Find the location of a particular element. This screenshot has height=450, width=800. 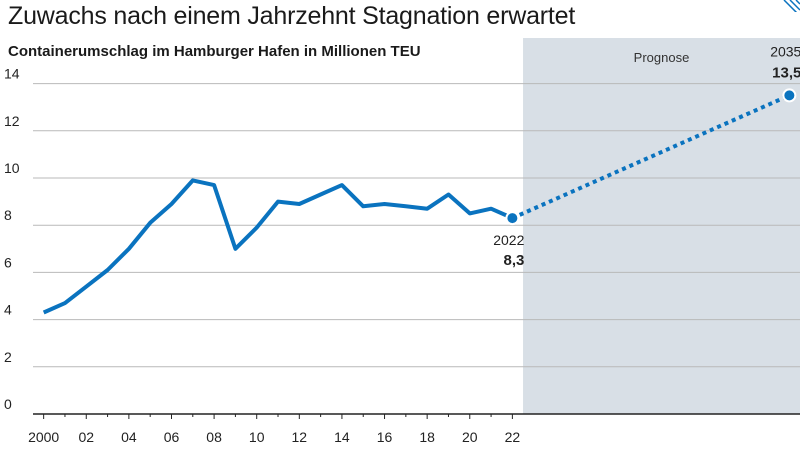

corner-mark-icon is located at coordinates (791, 6).